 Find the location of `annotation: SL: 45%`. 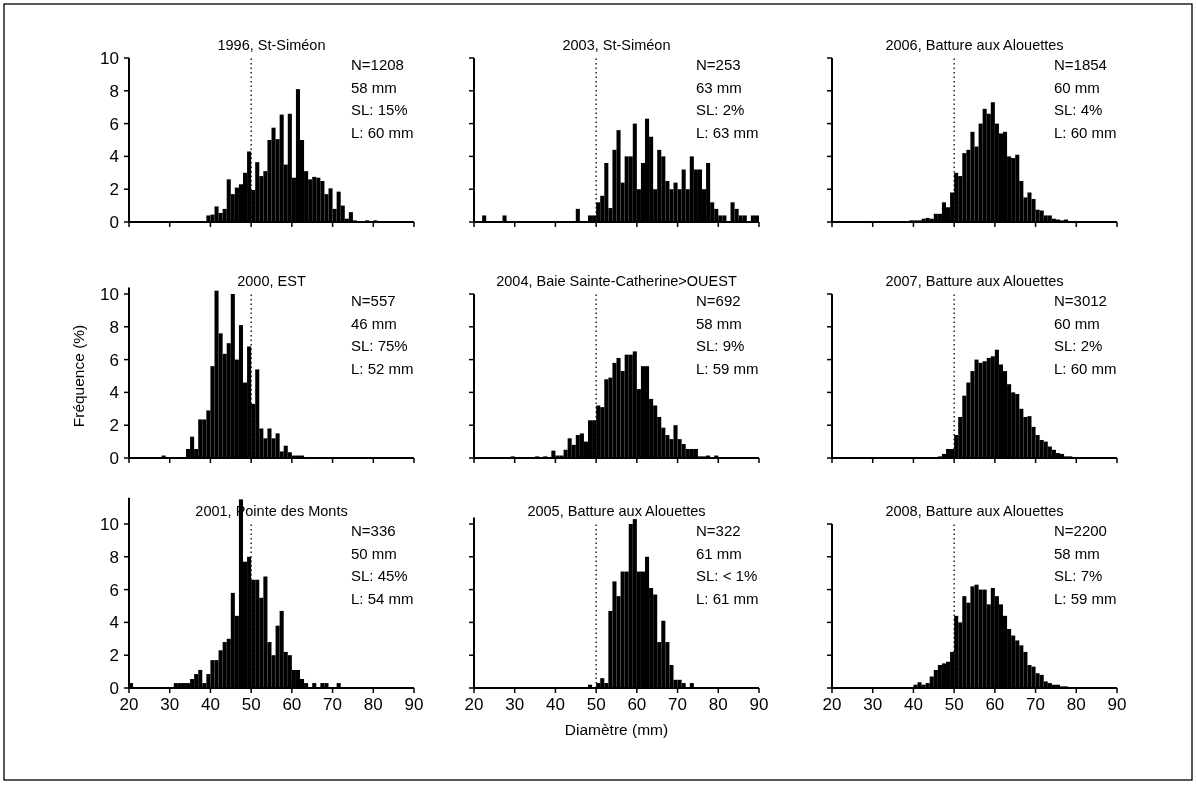

annotation: SL: 45% is located at coordinates (379, 575).